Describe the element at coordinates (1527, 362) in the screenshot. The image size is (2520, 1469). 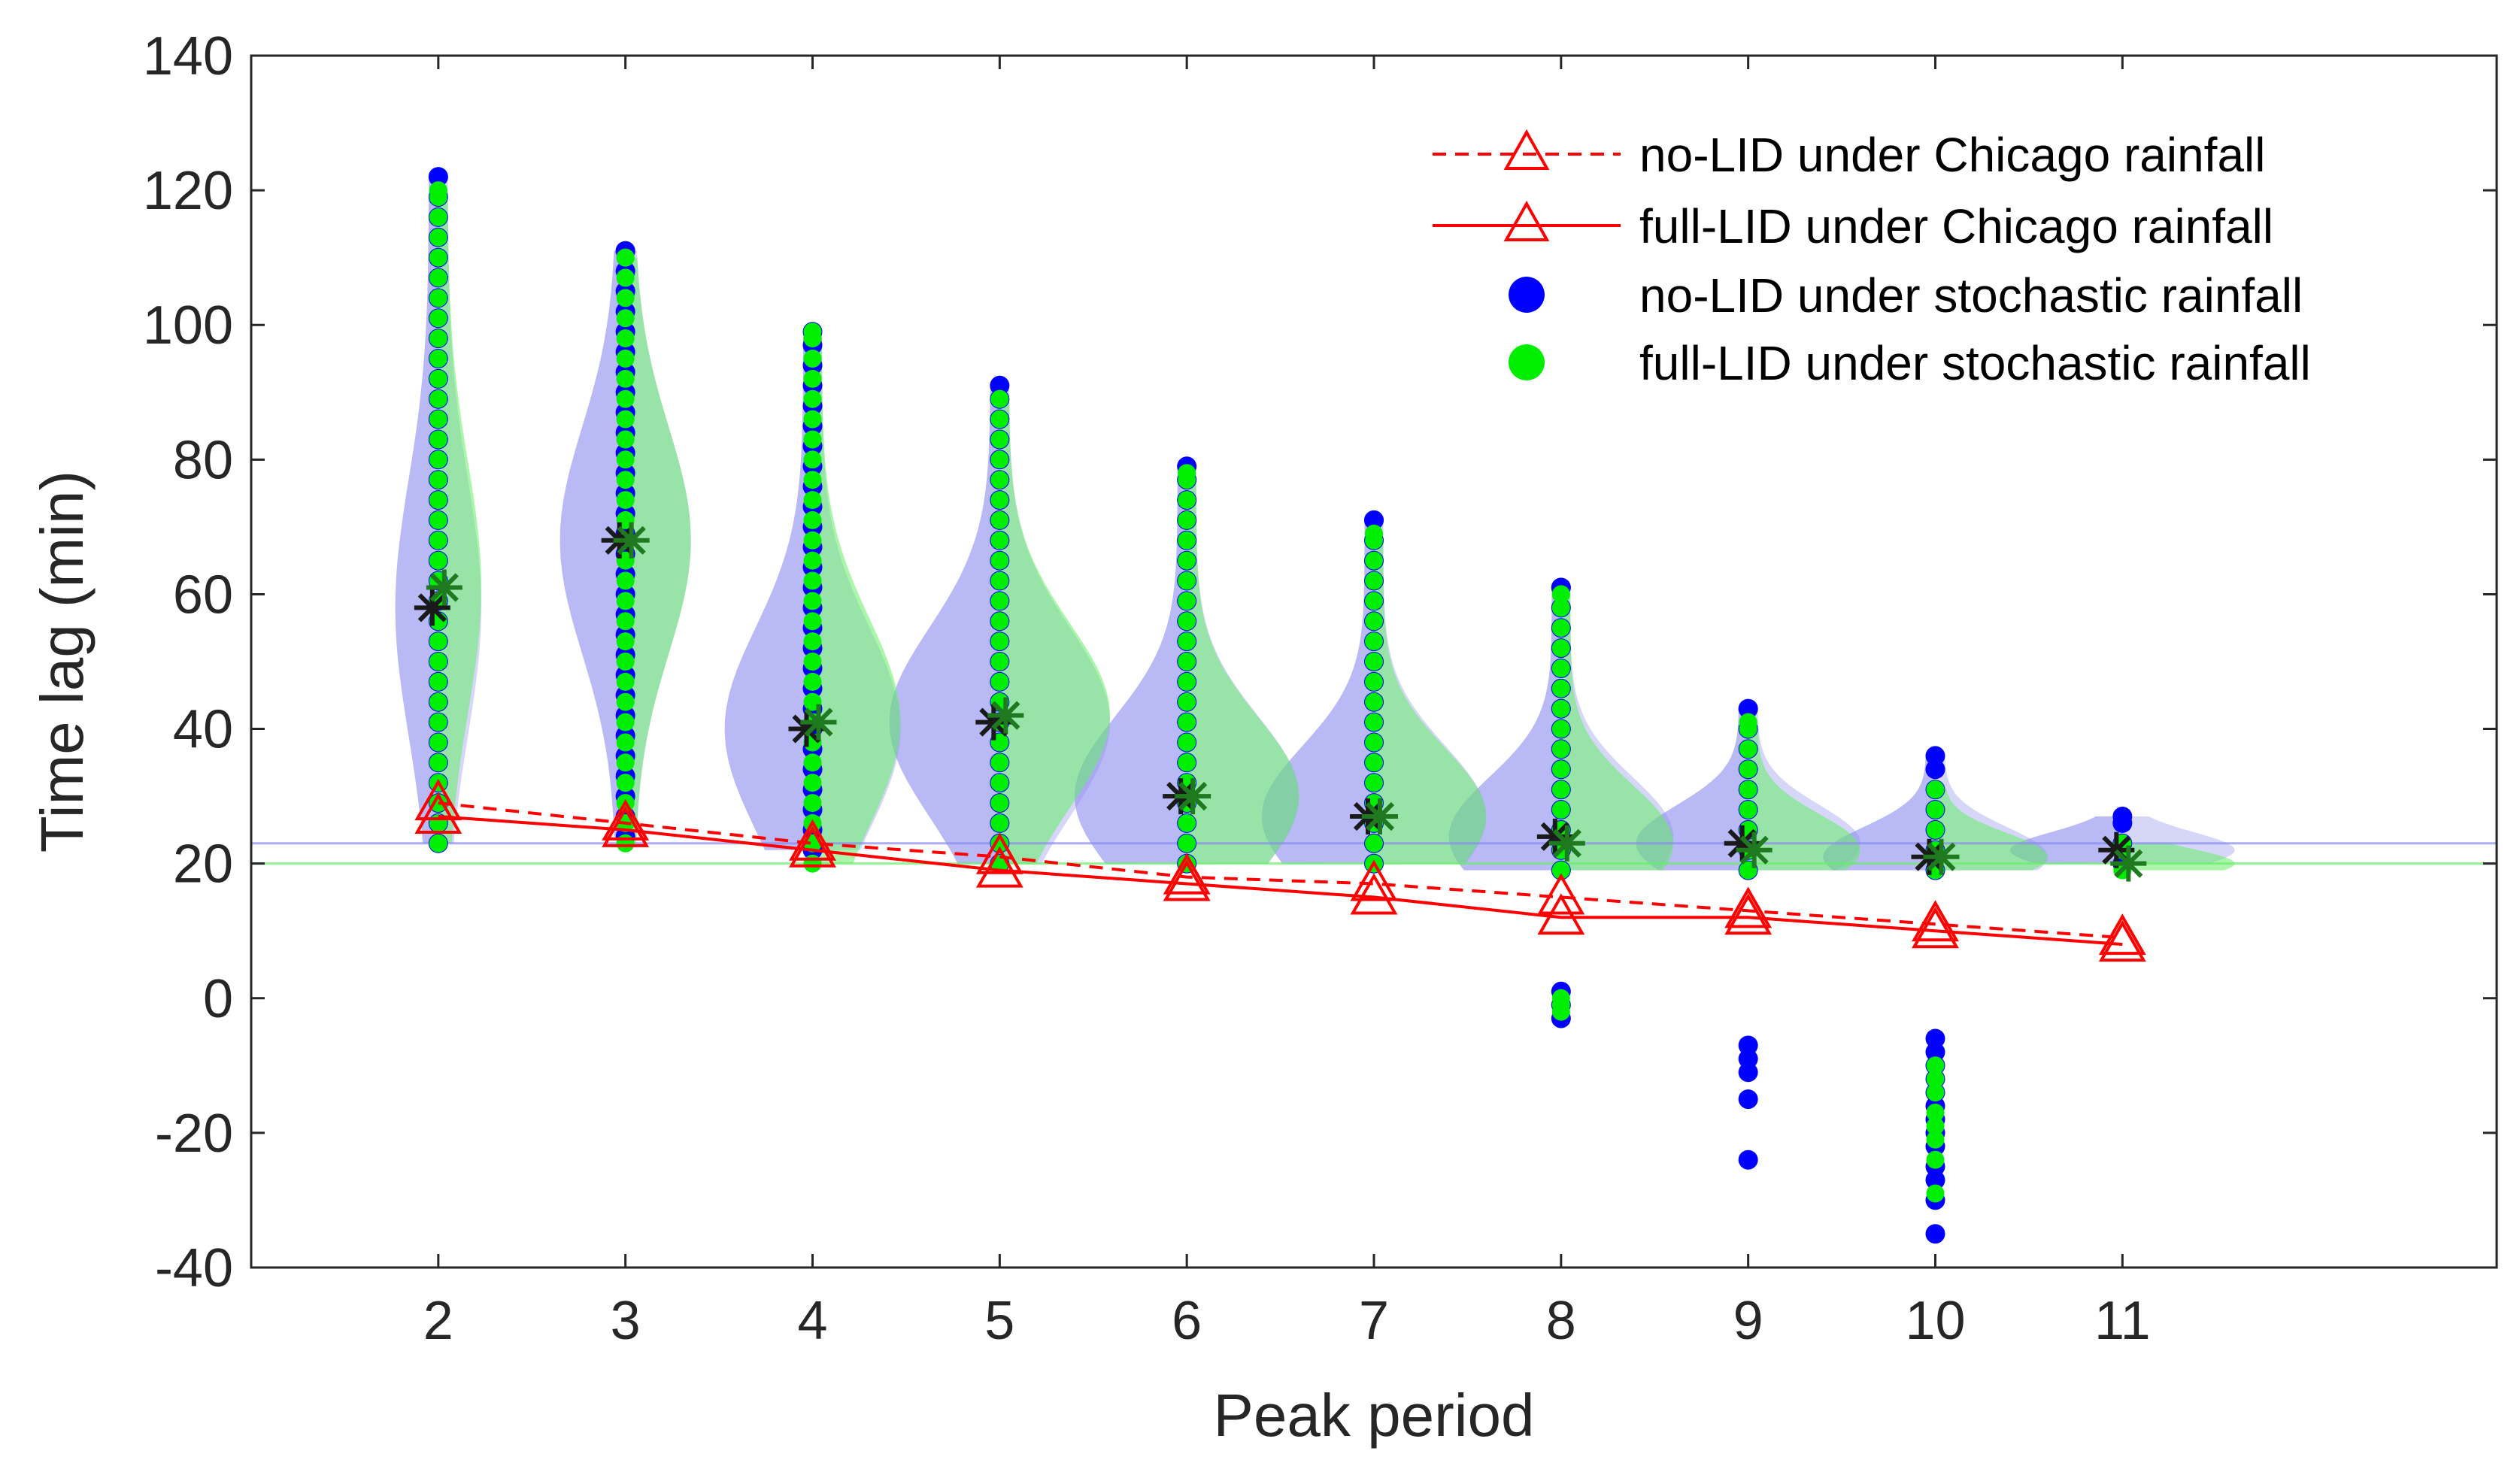
I see `legend-green-dot-icon` at that location.